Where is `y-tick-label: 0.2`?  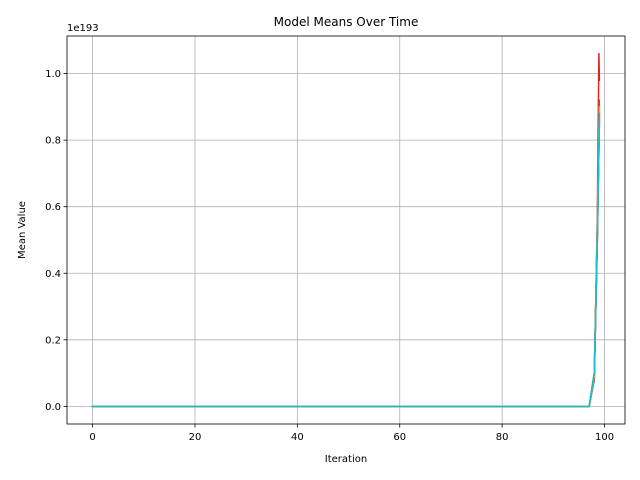
y-tick-label: 0.2 is located at coordinates (53, 340).